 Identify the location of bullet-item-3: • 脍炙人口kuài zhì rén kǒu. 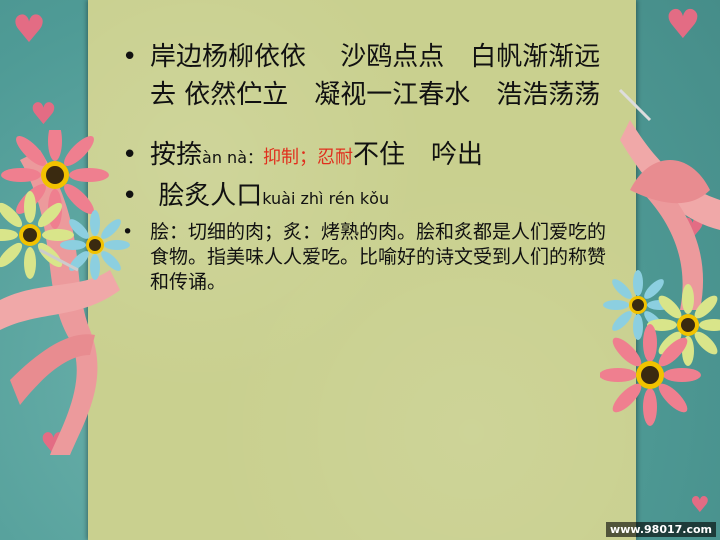
(368, 197).